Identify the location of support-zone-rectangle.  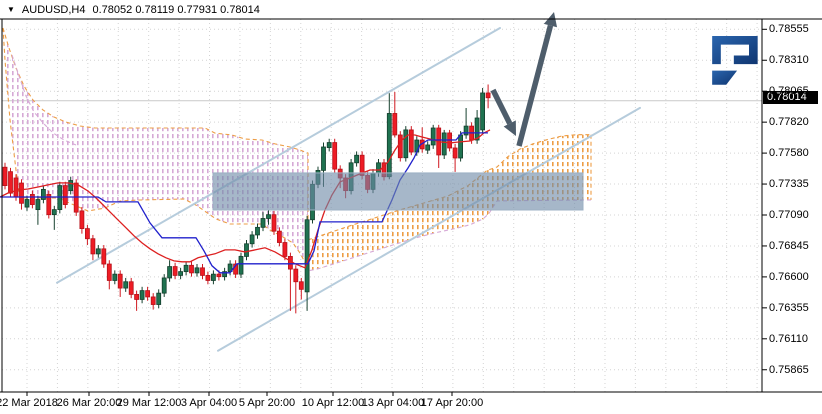
(398, 191).